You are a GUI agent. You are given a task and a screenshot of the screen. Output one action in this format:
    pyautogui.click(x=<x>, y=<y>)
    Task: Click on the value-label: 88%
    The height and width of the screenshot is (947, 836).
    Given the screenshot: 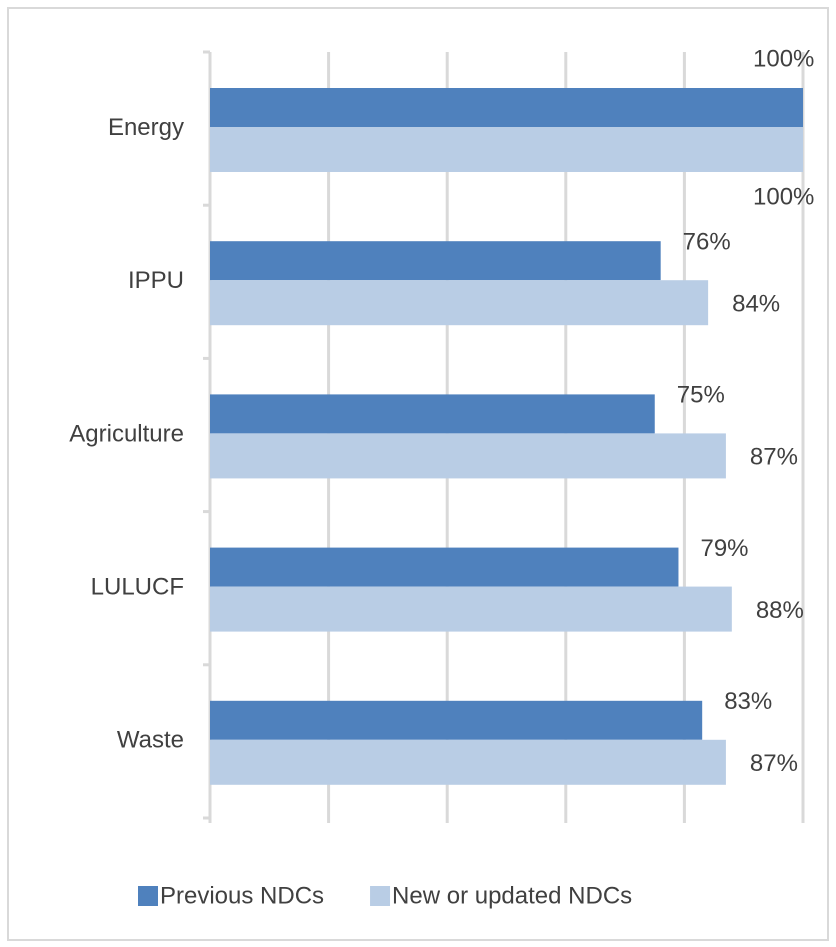 What is the action you would take?
    pyautogui.click(x=780, y=610)
    